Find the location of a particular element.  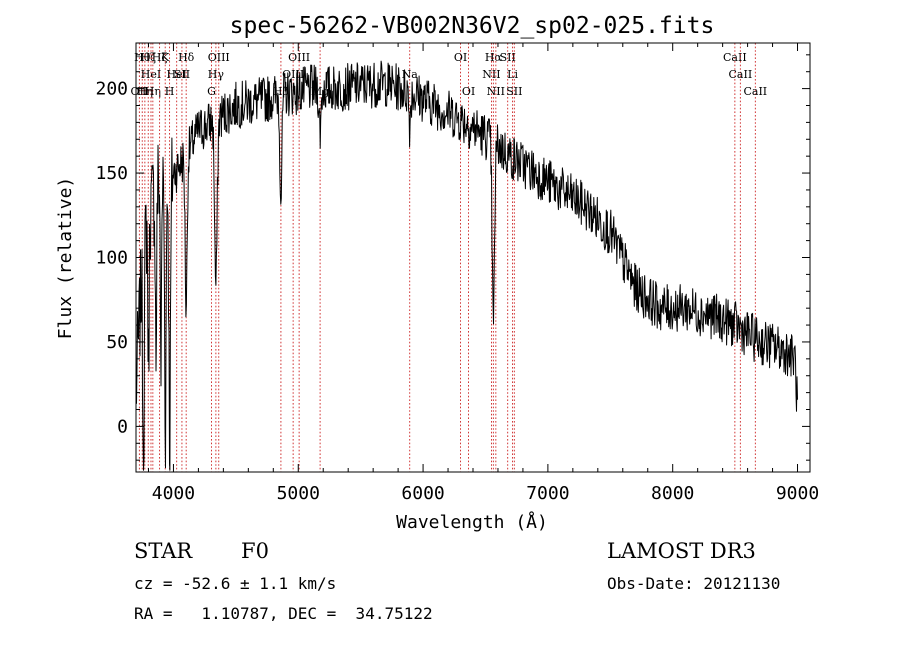

x-tick-label: 5000 is located at coordinates (298, 493).